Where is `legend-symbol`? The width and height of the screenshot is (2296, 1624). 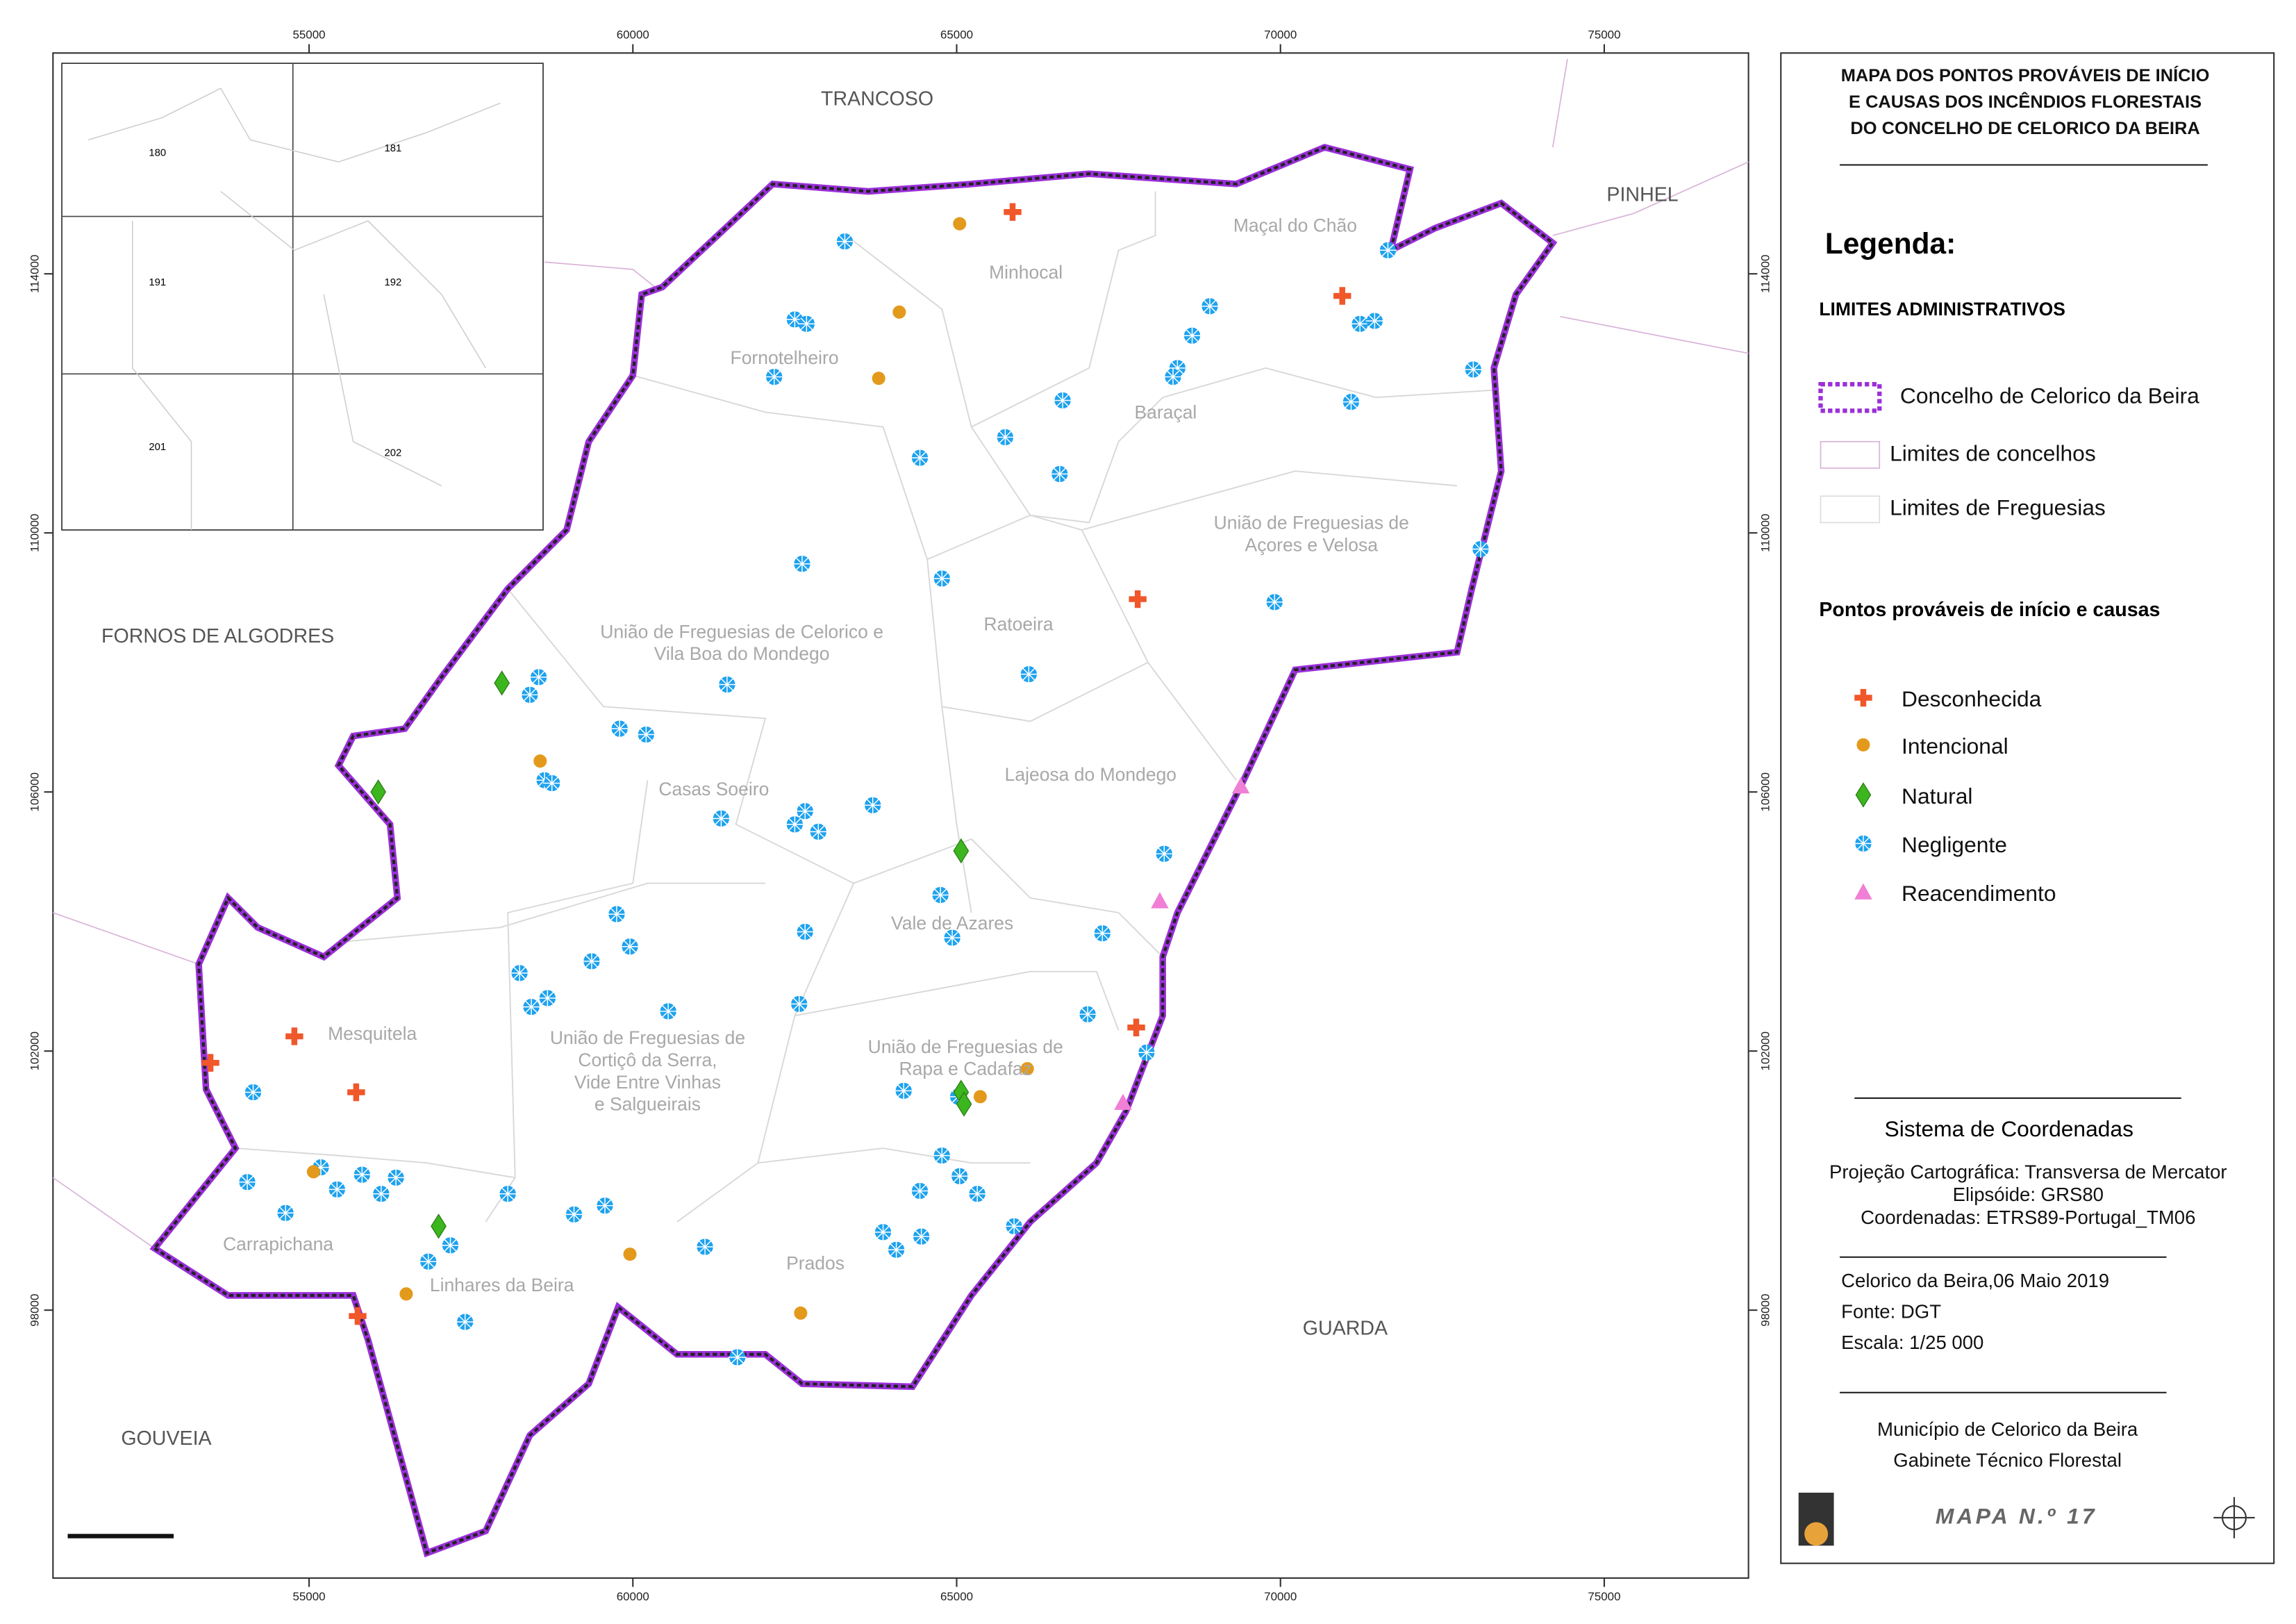
legend-symbol is located at coordinates (1850, 397).